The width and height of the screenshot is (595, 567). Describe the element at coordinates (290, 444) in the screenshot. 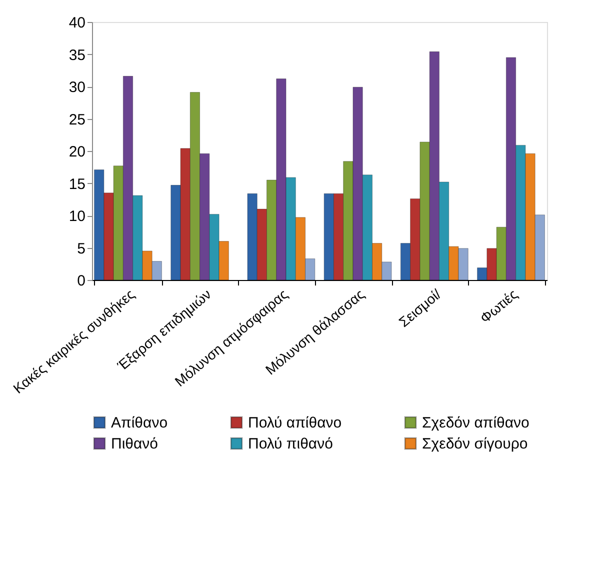

I see `legend-label: Πολύ πιθανό` at that location.